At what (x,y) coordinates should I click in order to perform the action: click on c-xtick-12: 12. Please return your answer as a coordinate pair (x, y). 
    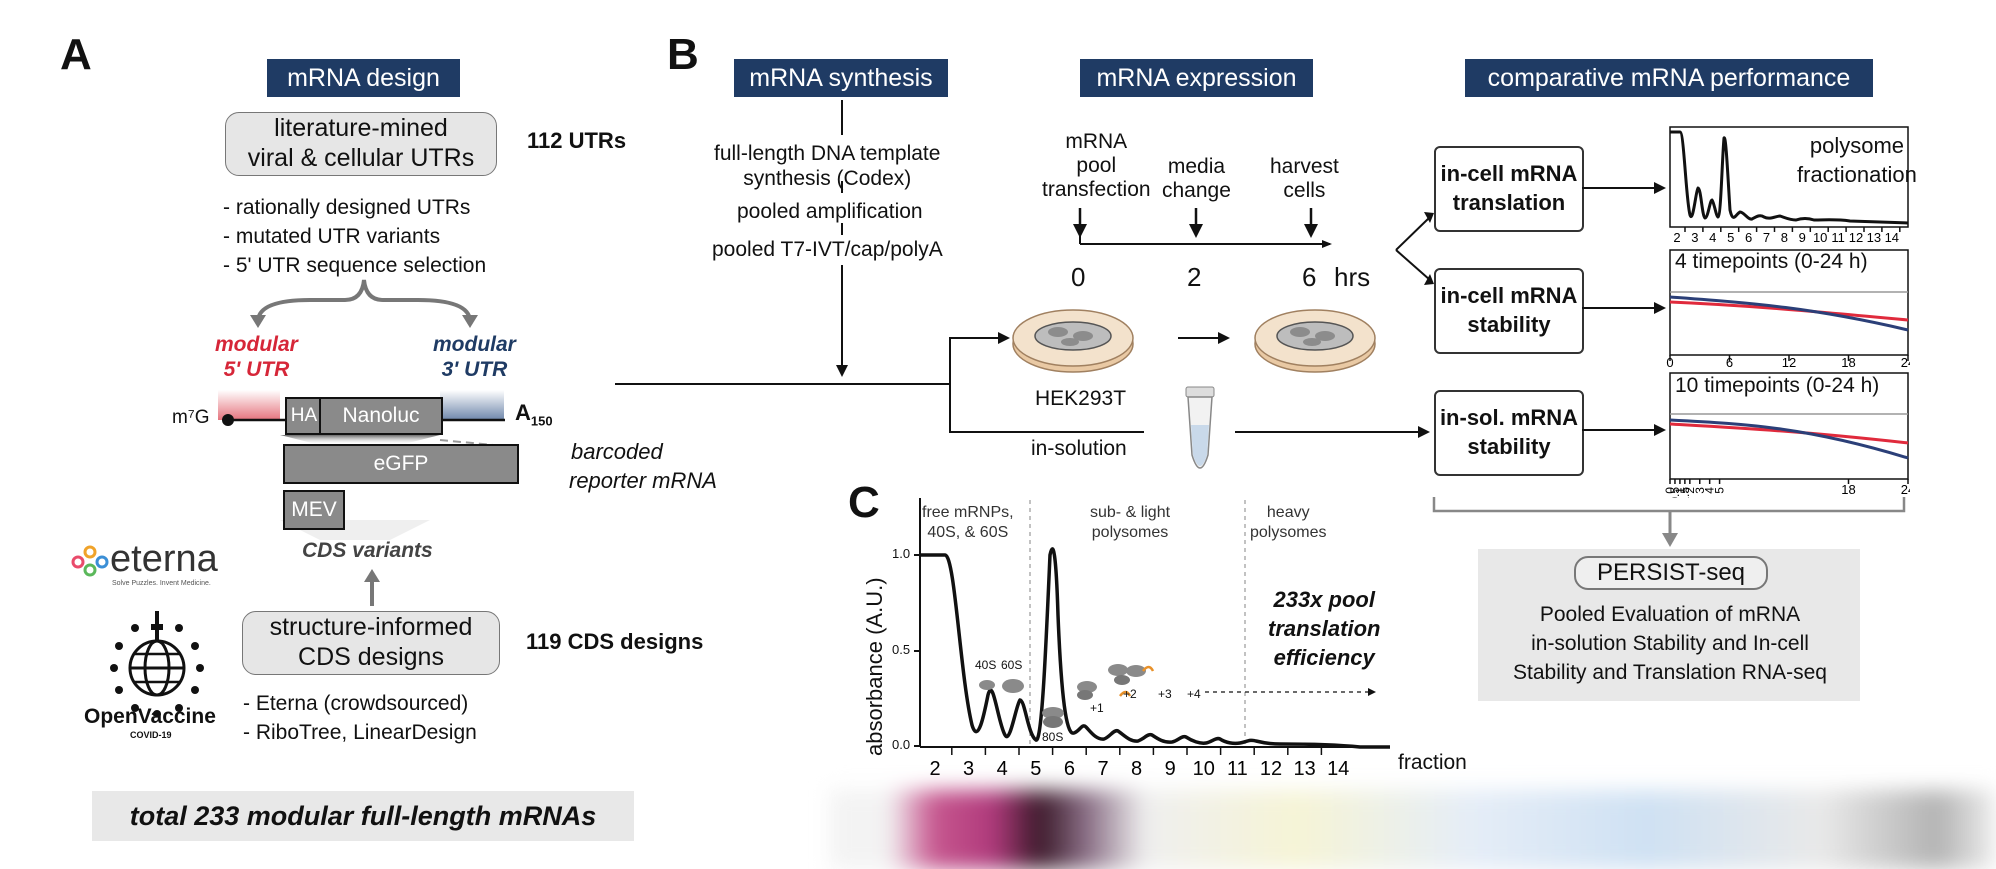
    Looking at the image, I should click on (1271, 769).